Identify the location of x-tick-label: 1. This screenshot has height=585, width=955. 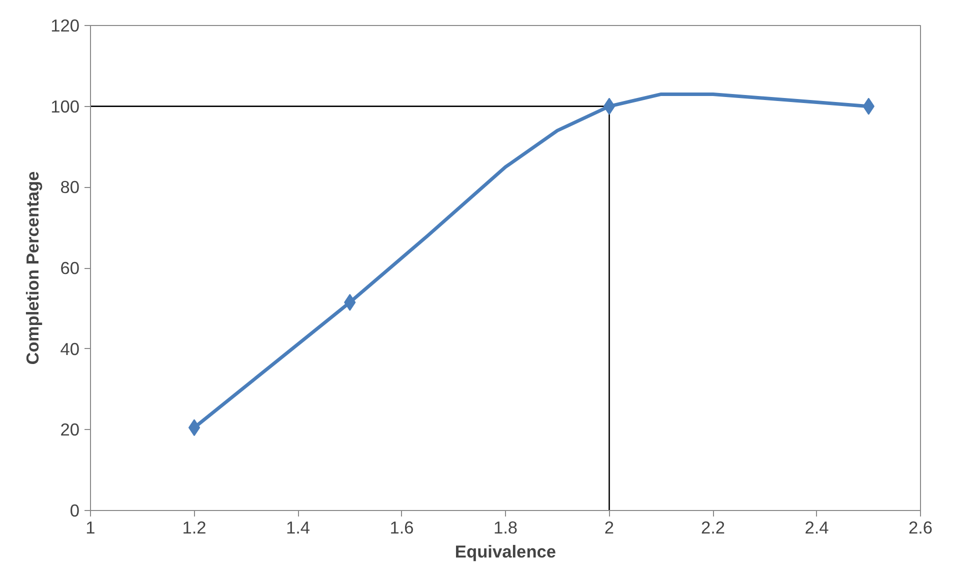
(91, 528).